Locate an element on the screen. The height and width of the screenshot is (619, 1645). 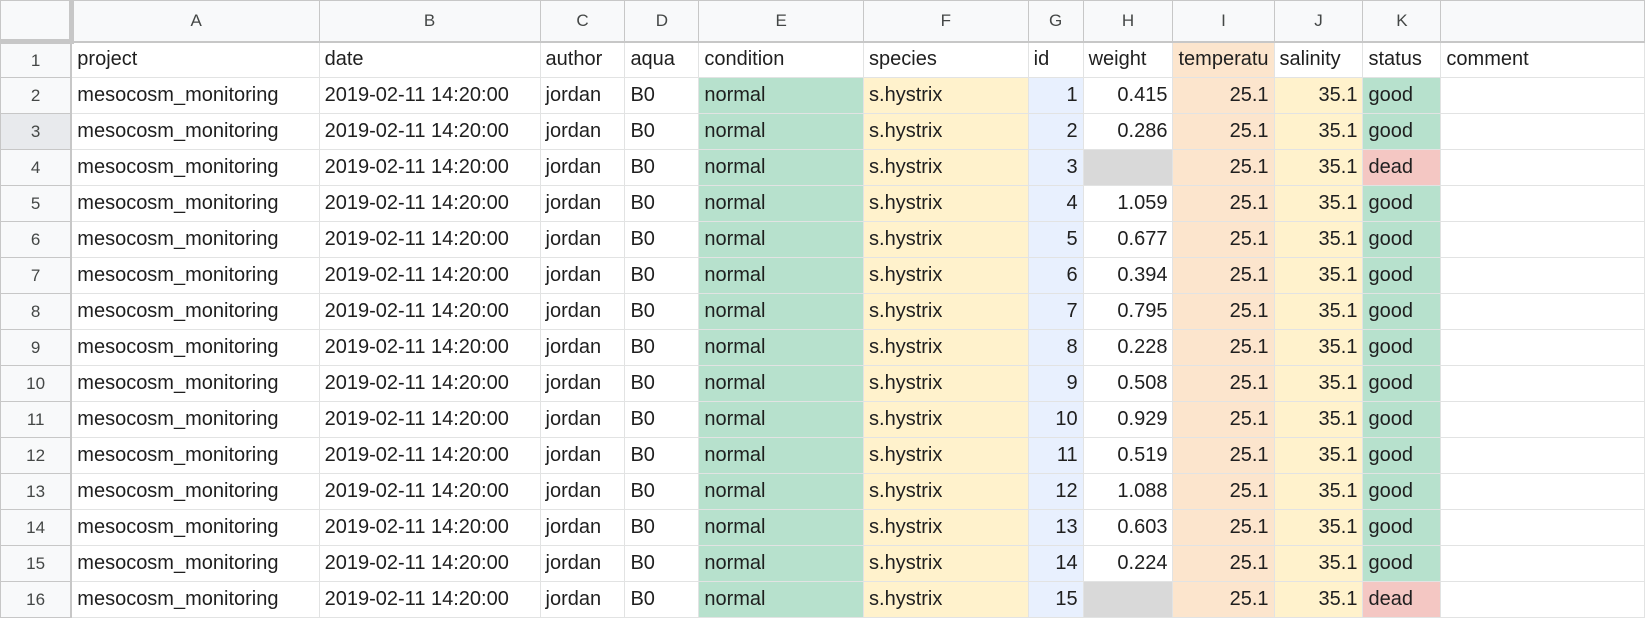
column-header-d: D is located at coordinates (662, 21).